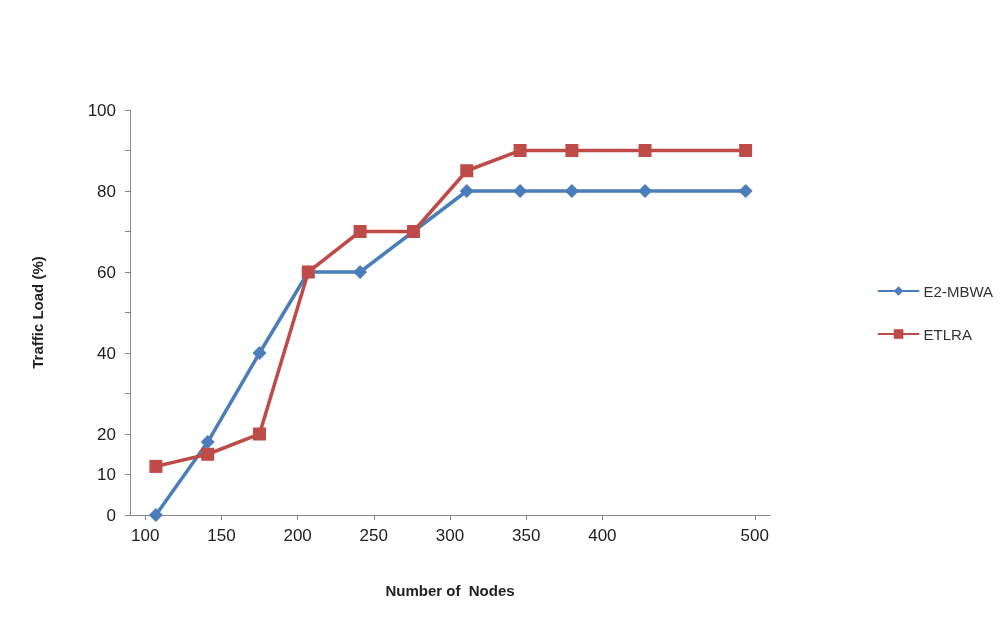 The width and height of the screenshot is (1008, 625). I want to click on x-tick-label: 350, so click(526, 535).